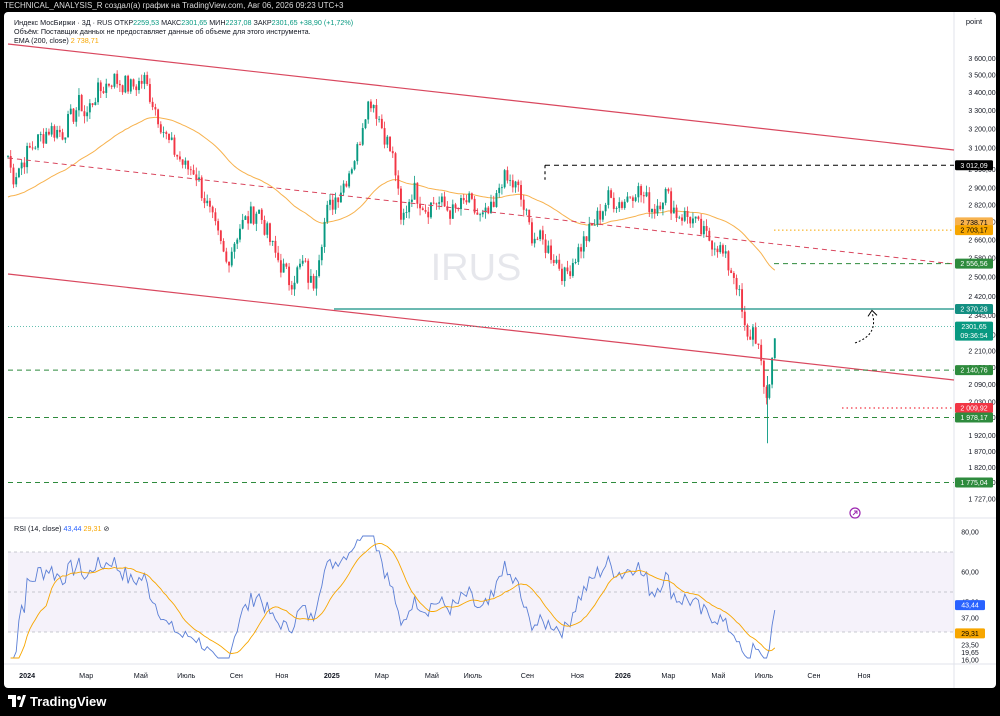 The height and width of the screenshot is (716, 1000). What do you see at coordinates (668, 675) in the screenshot?
I see `time-tick-label: Мар` at bounding box center [668, 675].